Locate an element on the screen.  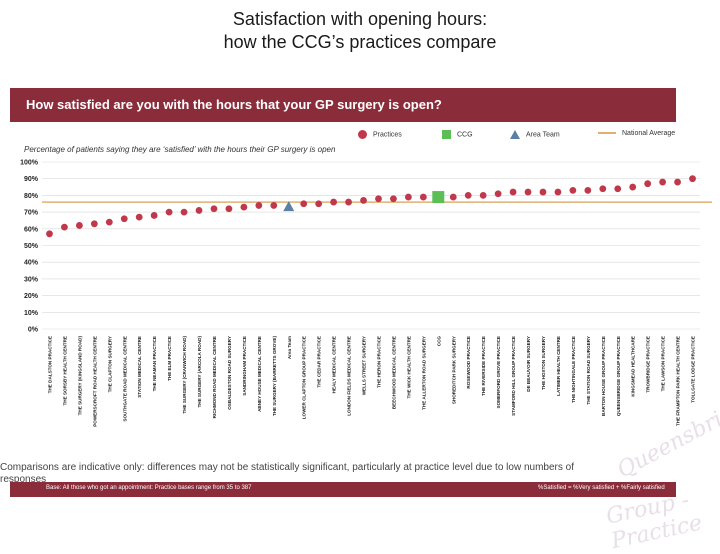
x-tick-label: SOUTHGATE ROAD MEDICAL CENTRE is located at coordinates (124, 379).